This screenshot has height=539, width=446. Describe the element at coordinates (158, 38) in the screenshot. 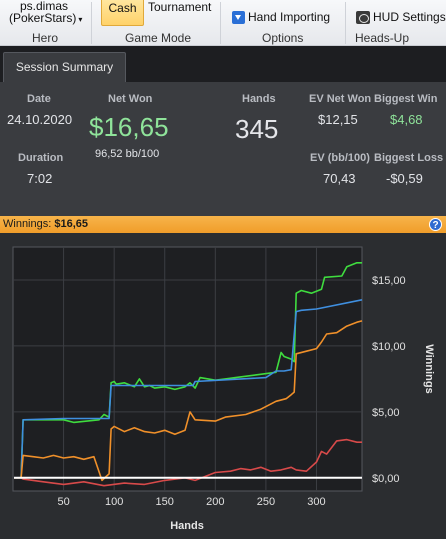

I see `game-mode-group-label: Game Mode` at that location.